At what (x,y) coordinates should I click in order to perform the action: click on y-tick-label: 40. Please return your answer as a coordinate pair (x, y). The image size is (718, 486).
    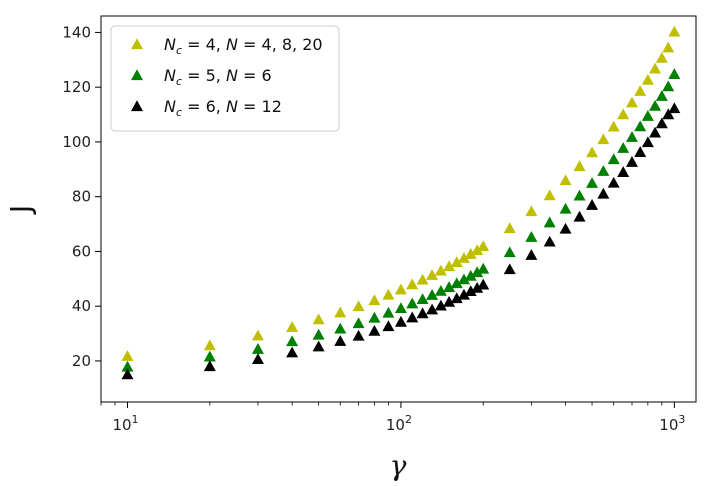
    Looking at the image, I should click on (81, 306).